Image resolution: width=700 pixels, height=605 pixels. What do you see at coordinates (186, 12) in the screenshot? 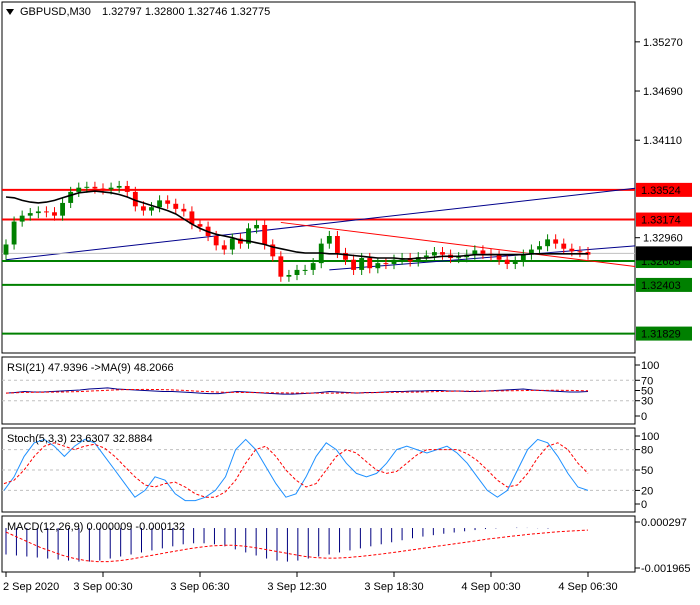
I see `quote-label: 1.32797 1.32800 1.32746 1.32775` at bounding box center [186, 12].